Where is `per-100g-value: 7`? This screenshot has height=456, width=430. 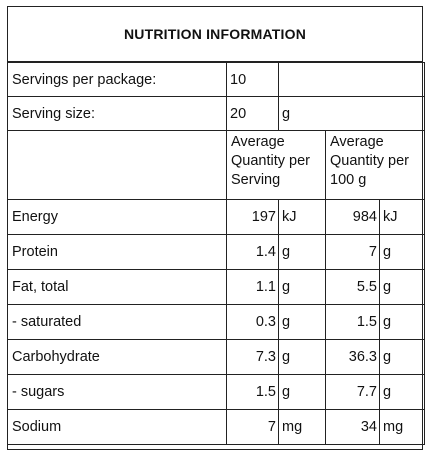 per-100g-value: 7 is located at coordinates (352, 252).